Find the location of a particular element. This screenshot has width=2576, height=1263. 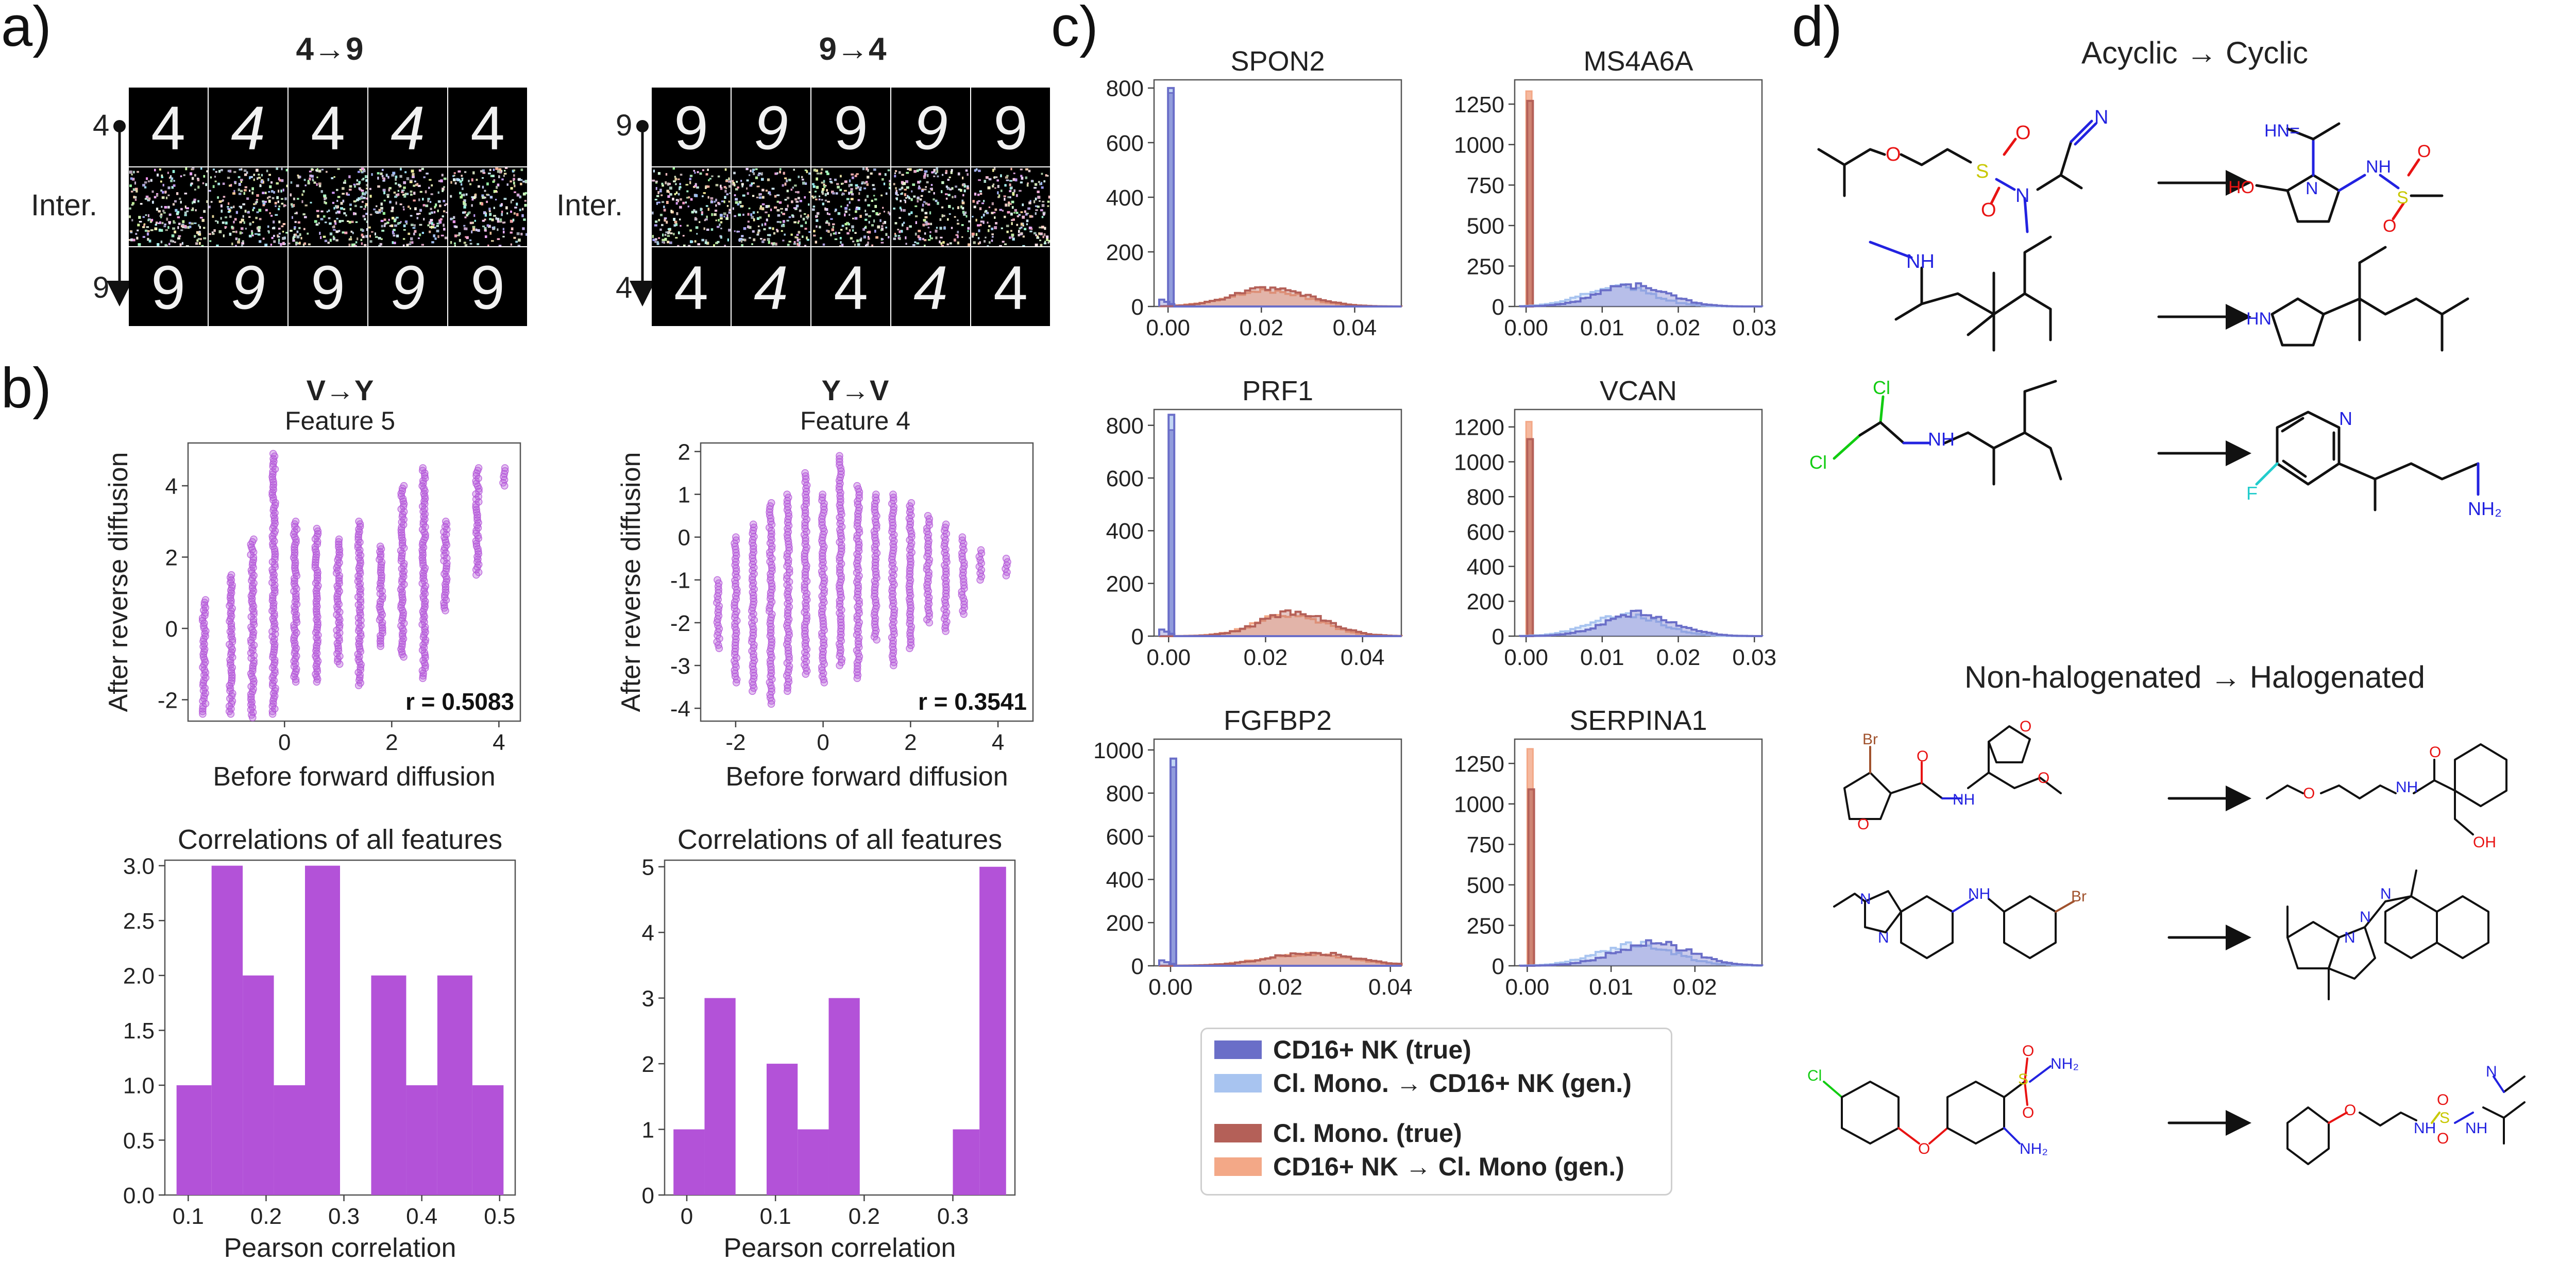

mnist-left-digit: 4 is located at coordinates (328, 127).